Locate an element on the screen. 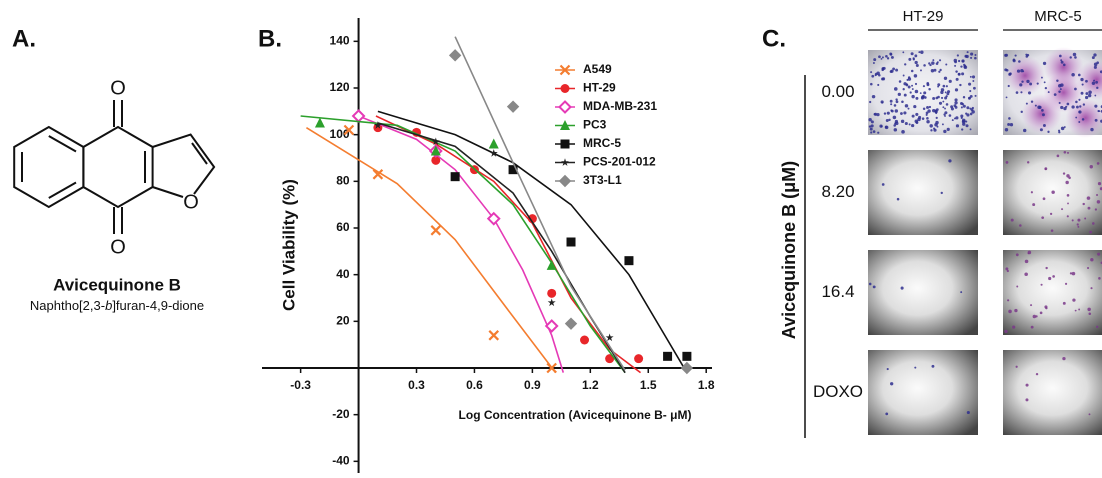 The image size is (1102, 478). x-tick-label: 1.8 is located at coordinates (706, 385).